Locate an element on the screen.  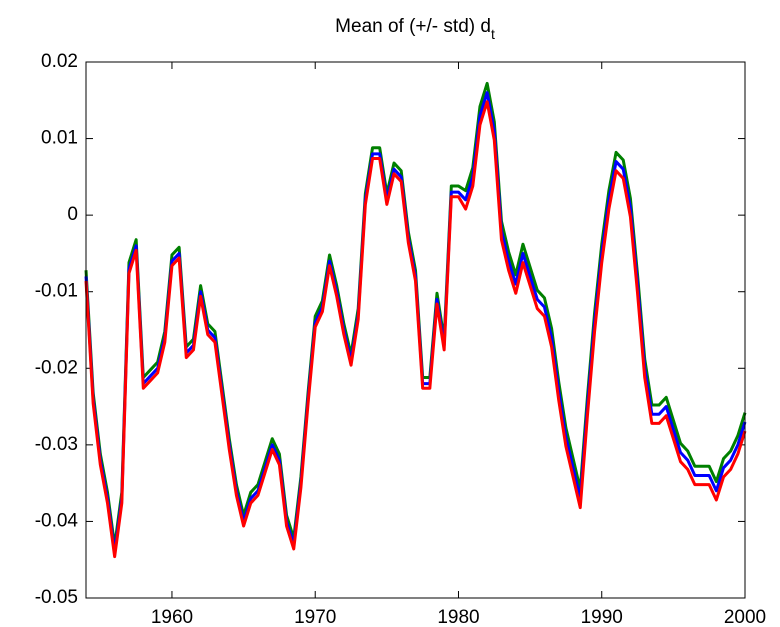
y-tick-label: -0.02 is located at coordinates (56, 367).